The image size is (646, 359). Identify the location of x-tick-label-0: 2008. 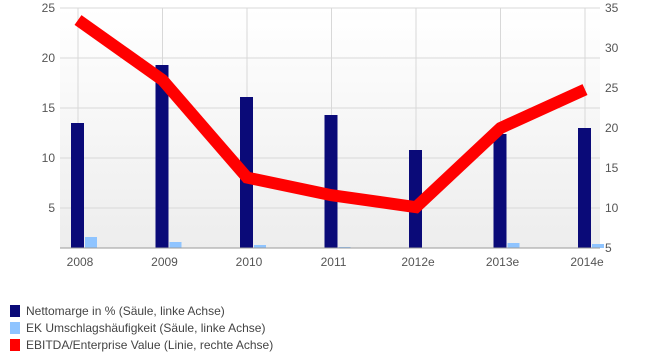
(80, 262).